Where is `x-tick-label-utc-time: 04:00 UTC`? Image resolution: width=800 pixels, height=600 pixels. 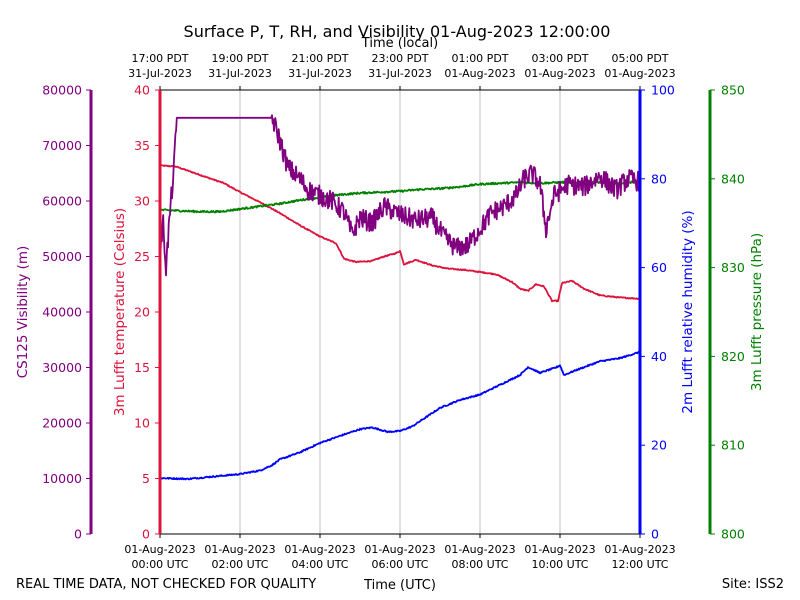
x-tick-label-utc-time: 04:00 UTC is located at coordinates (319, 564).